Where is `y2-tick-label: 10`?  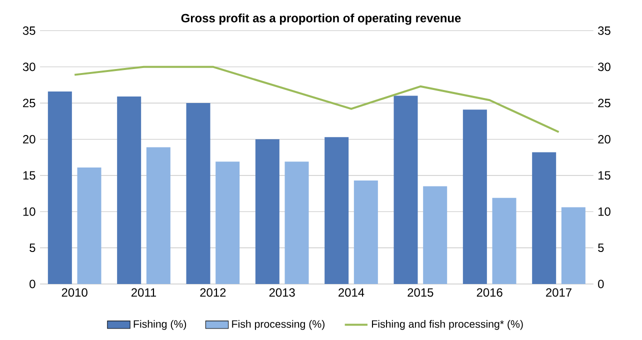
y2-tick-label: 10 is located at coordinates (604, 211).